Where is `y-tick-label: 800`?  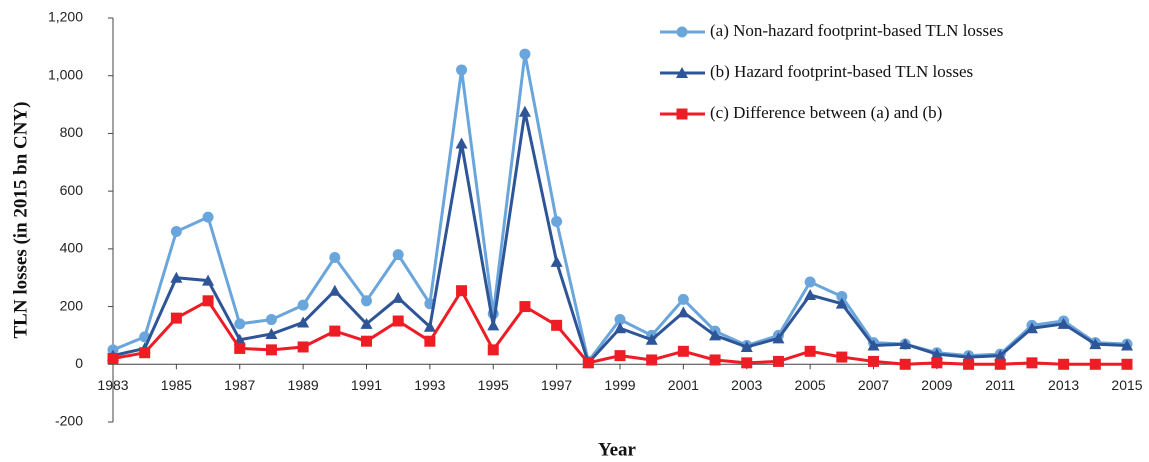 y-tick-label: 800 is located at coordinates (72, 132).